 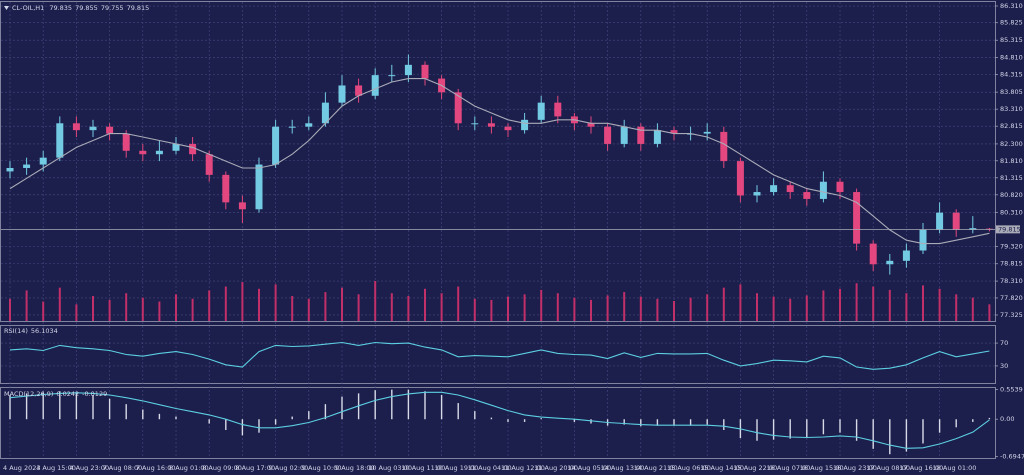 I want to click on y-tick-label: 83.805, so click(x=1011, y=92).